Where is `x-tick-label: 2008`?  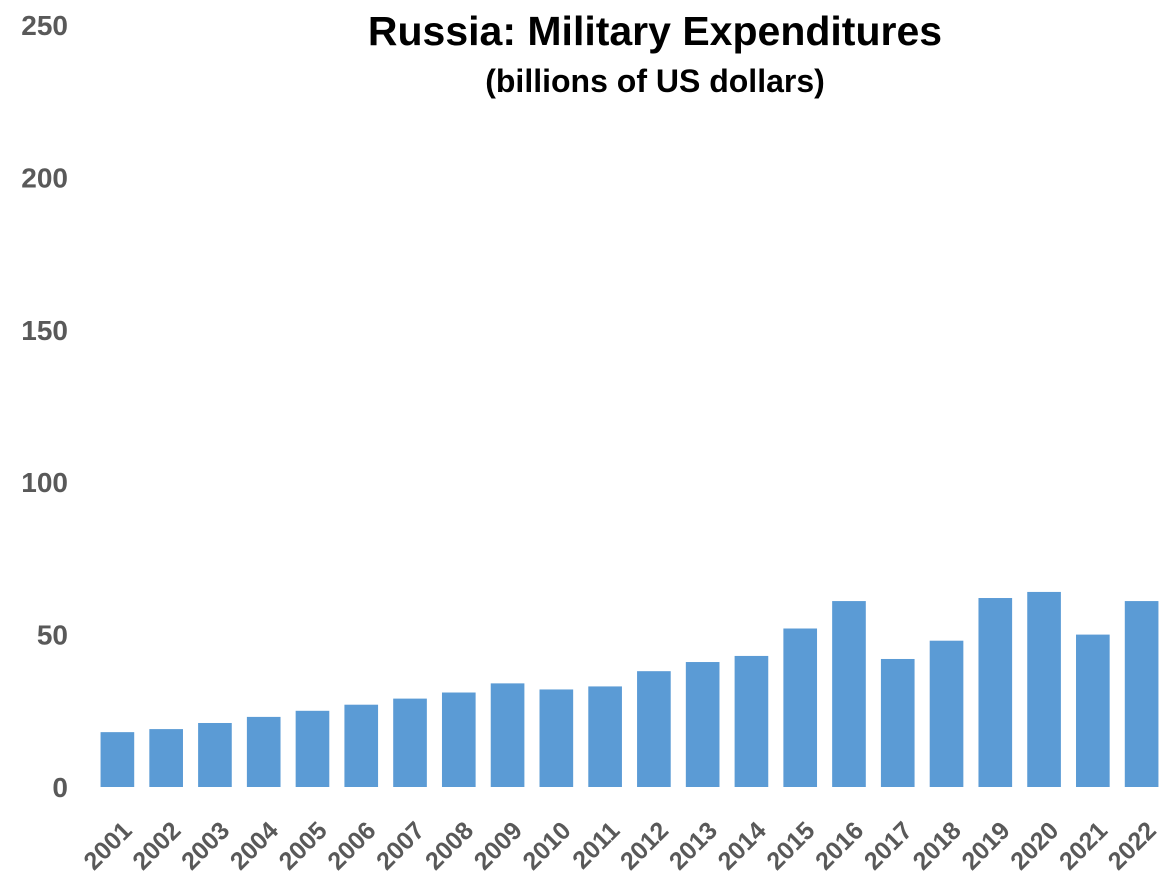 x-tick-label: 2008 is located at coordinates (449, 845).